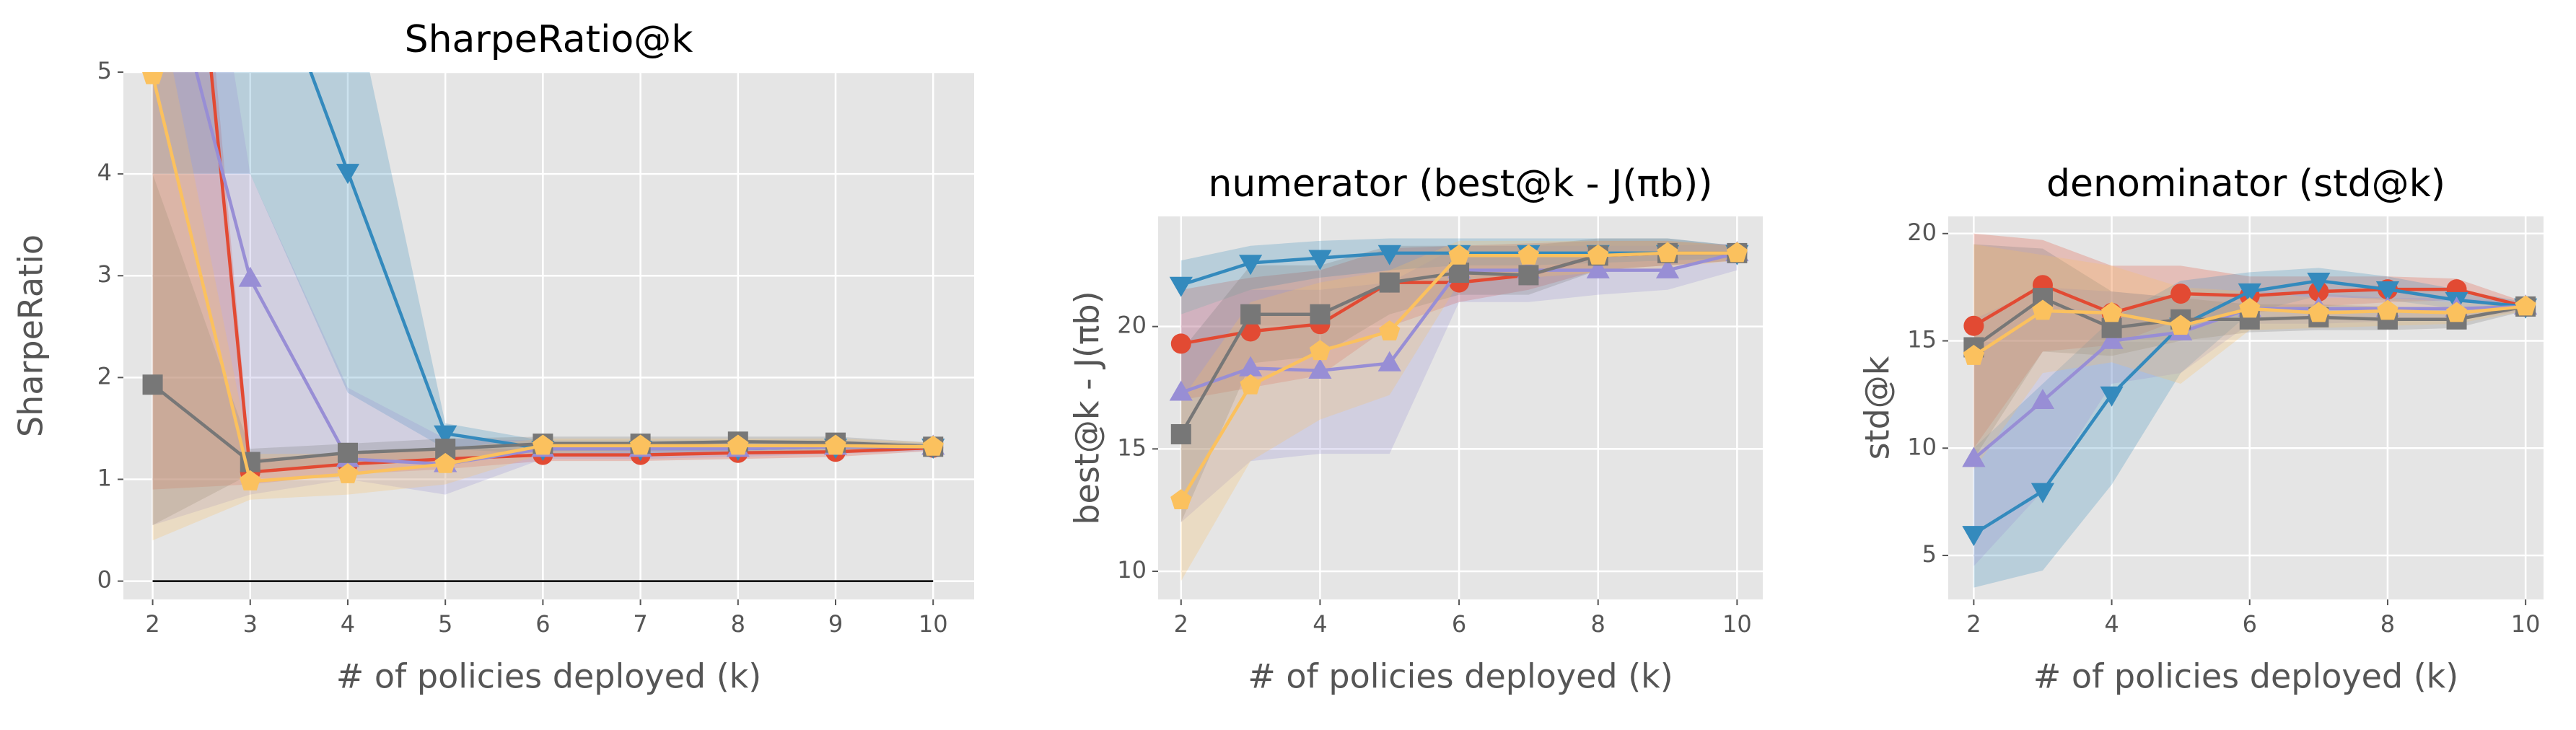 This screenshot has height=730, width=2576. I want to click on y-axis-label: std@k, so click(1878, 408).